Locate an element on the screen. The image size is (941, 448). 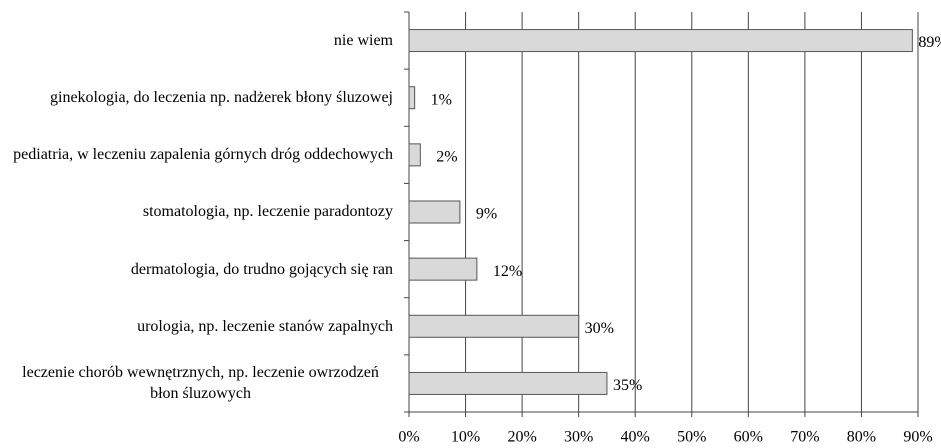
value-label: 2% is located at coordinates (446, 157).